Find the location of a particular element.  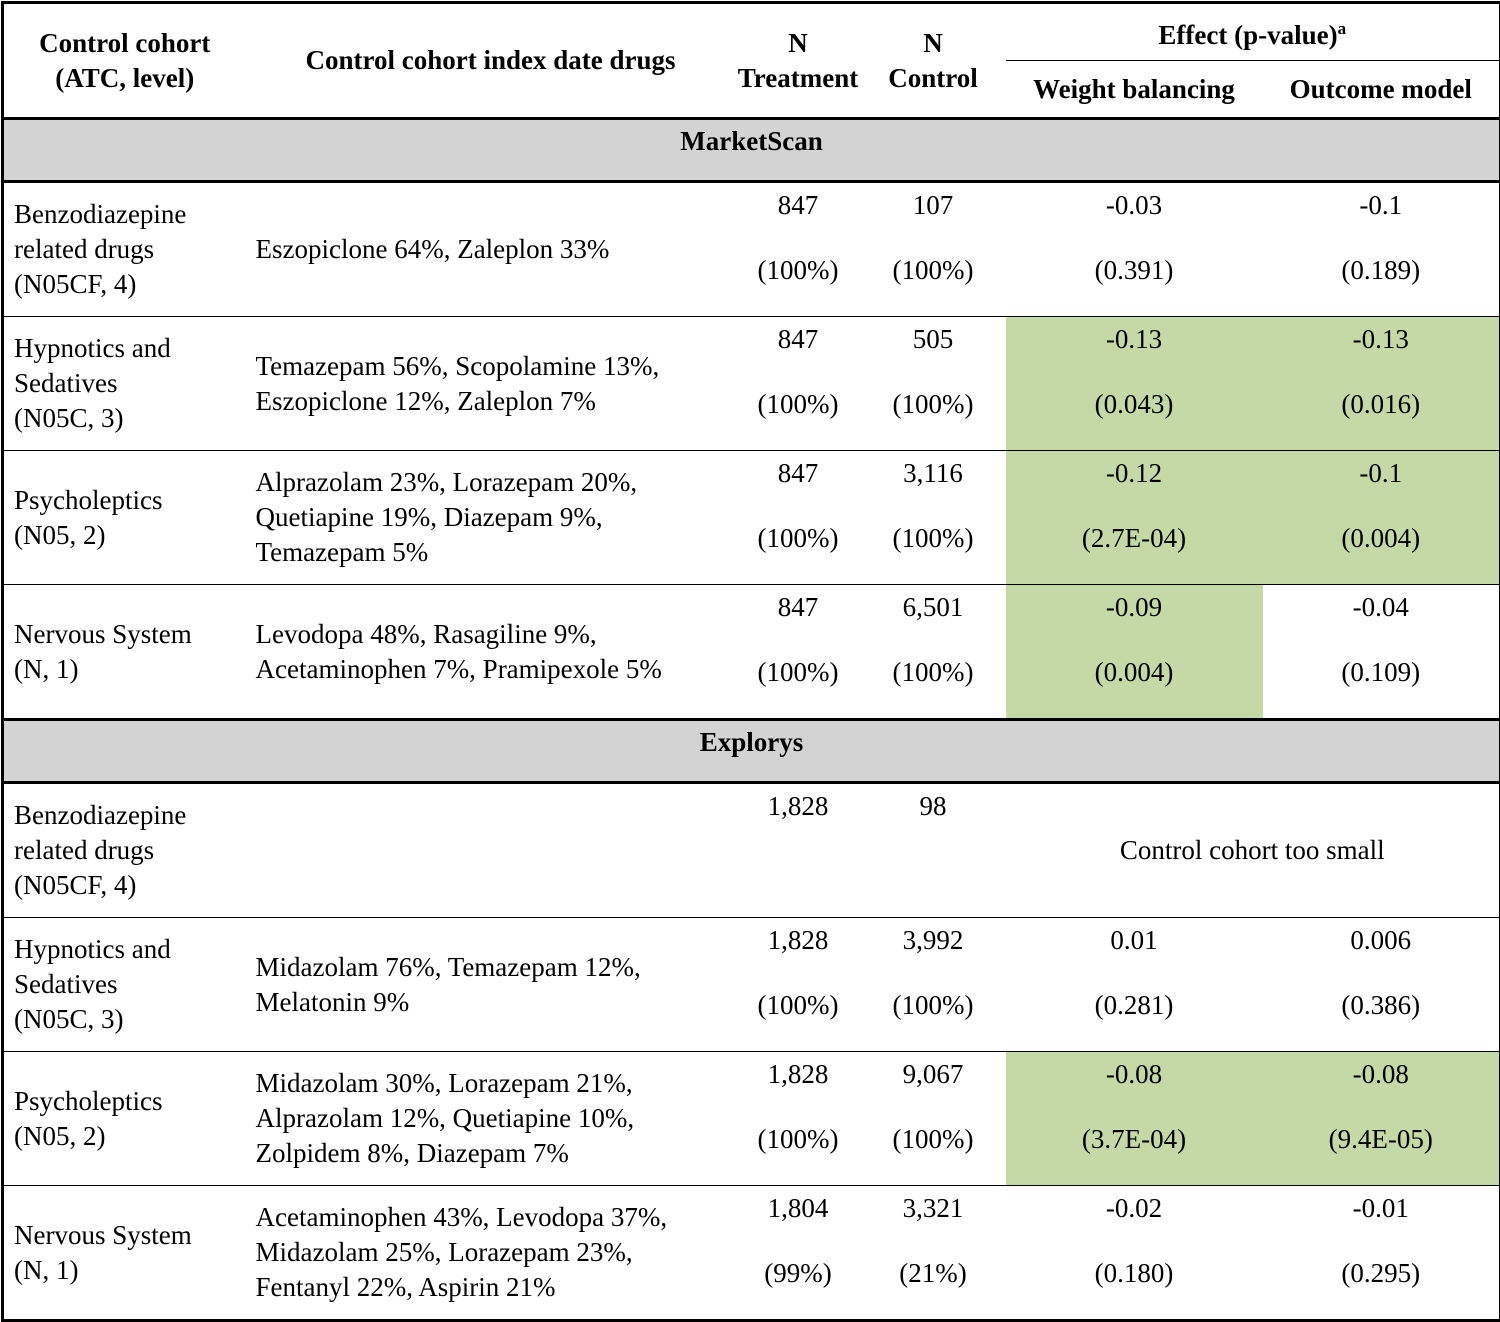

control-value: 3,116 is located at coordinates (933, 473).